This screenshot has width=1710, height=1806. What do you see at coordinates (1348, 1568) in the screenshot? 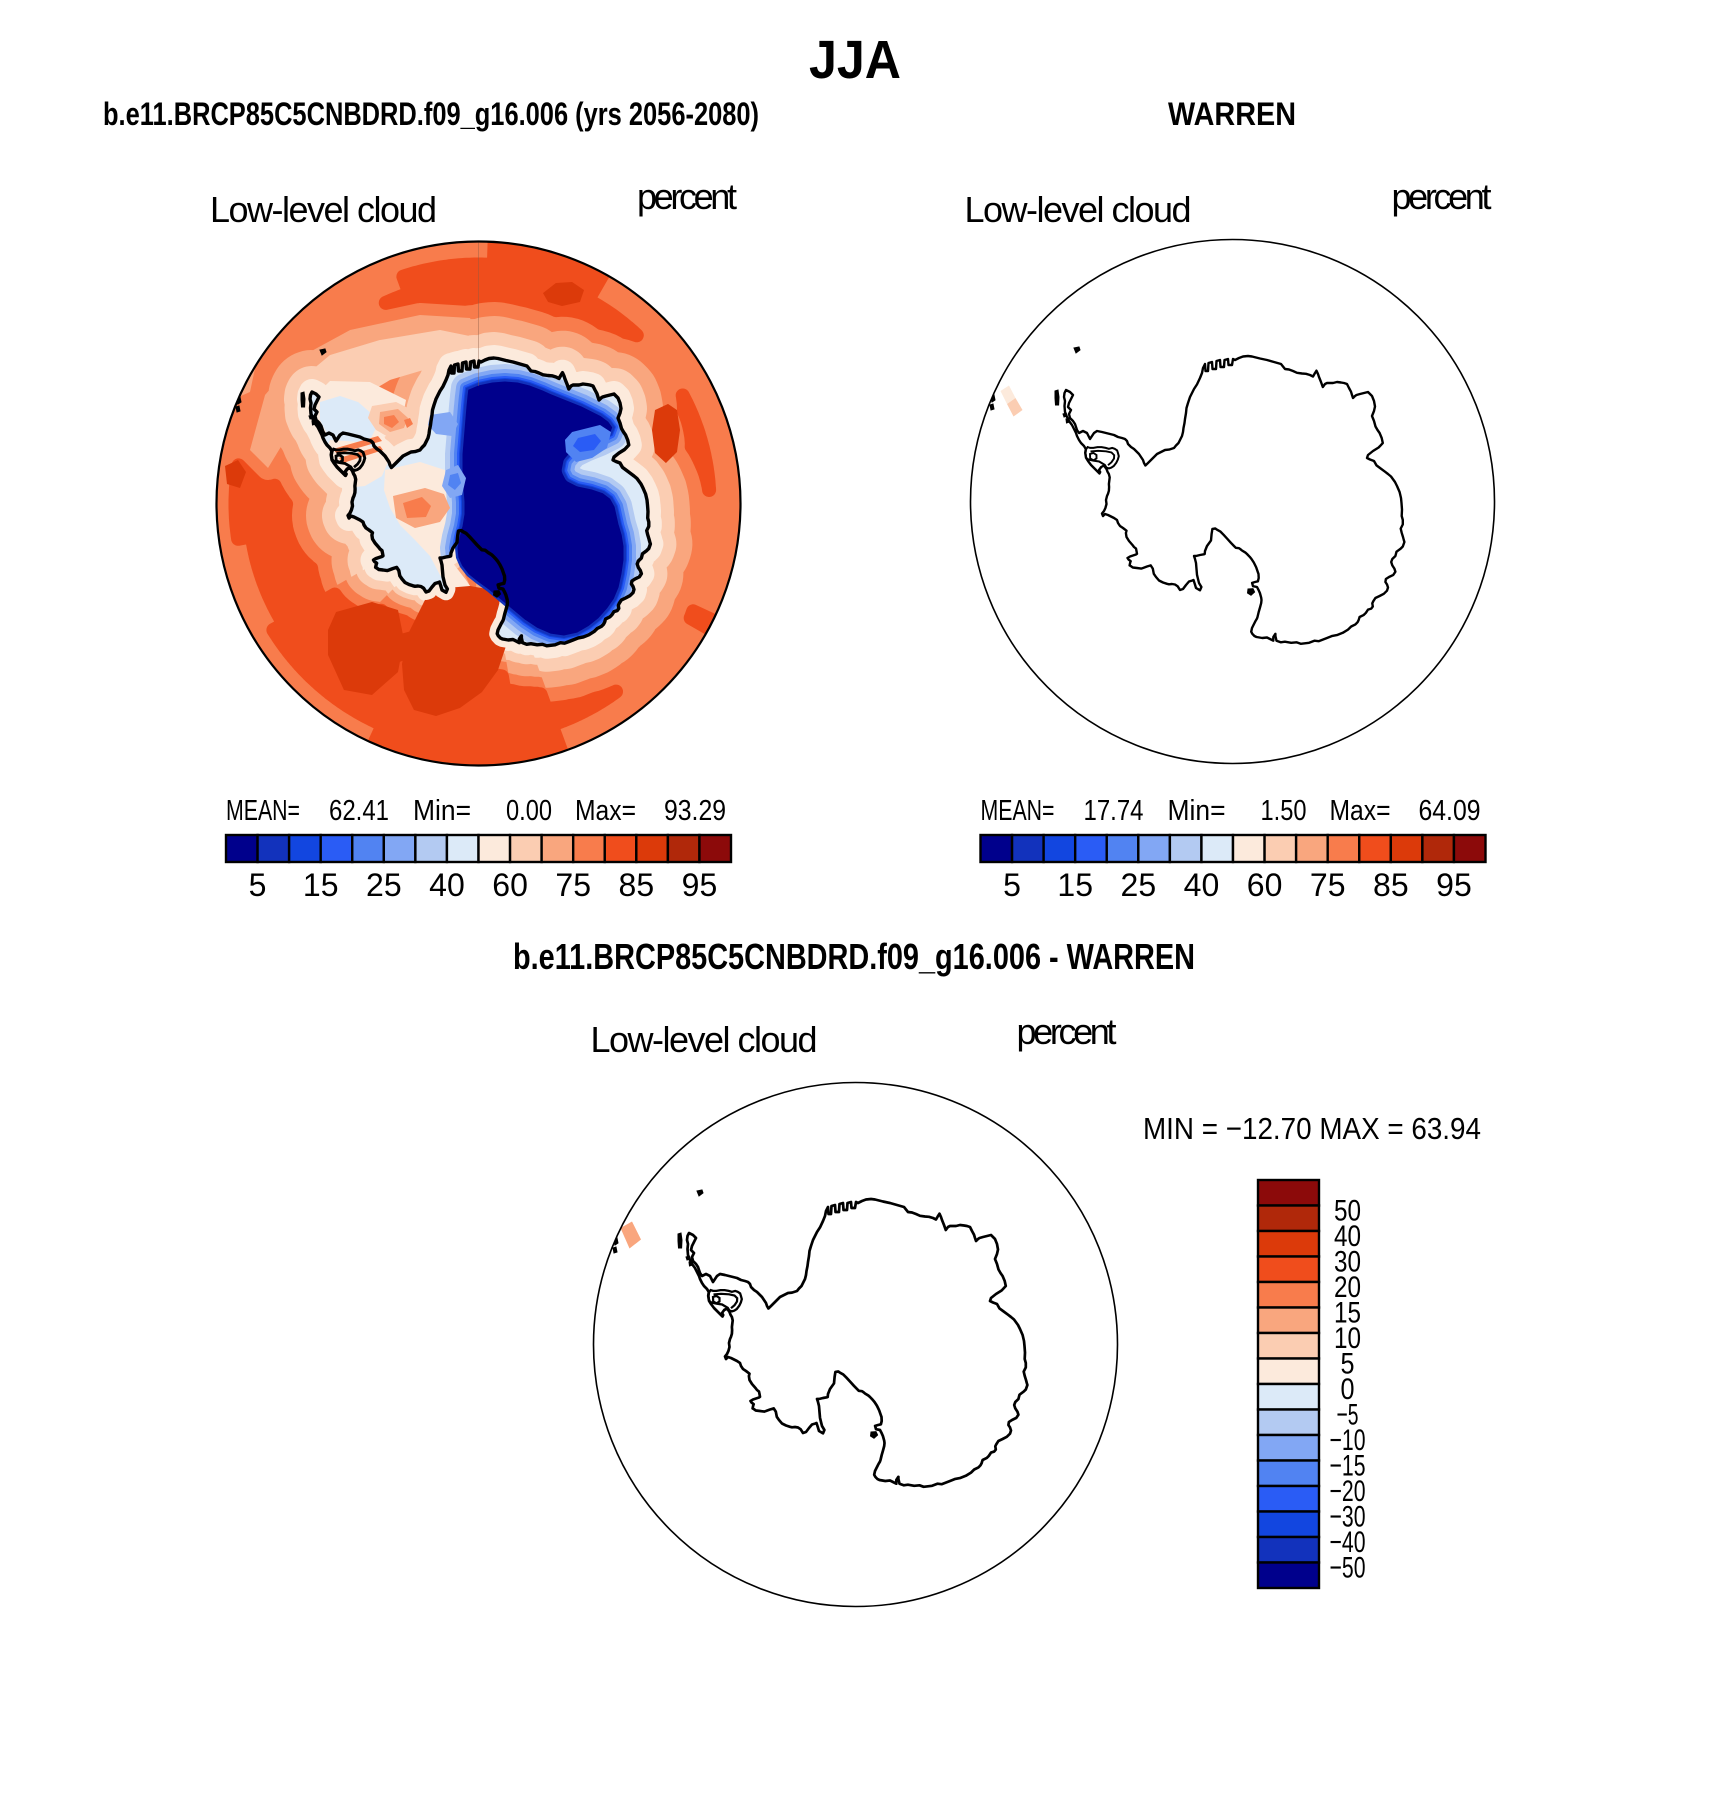
I see `svg-text: −50` at bounding box center [1348, 1568].